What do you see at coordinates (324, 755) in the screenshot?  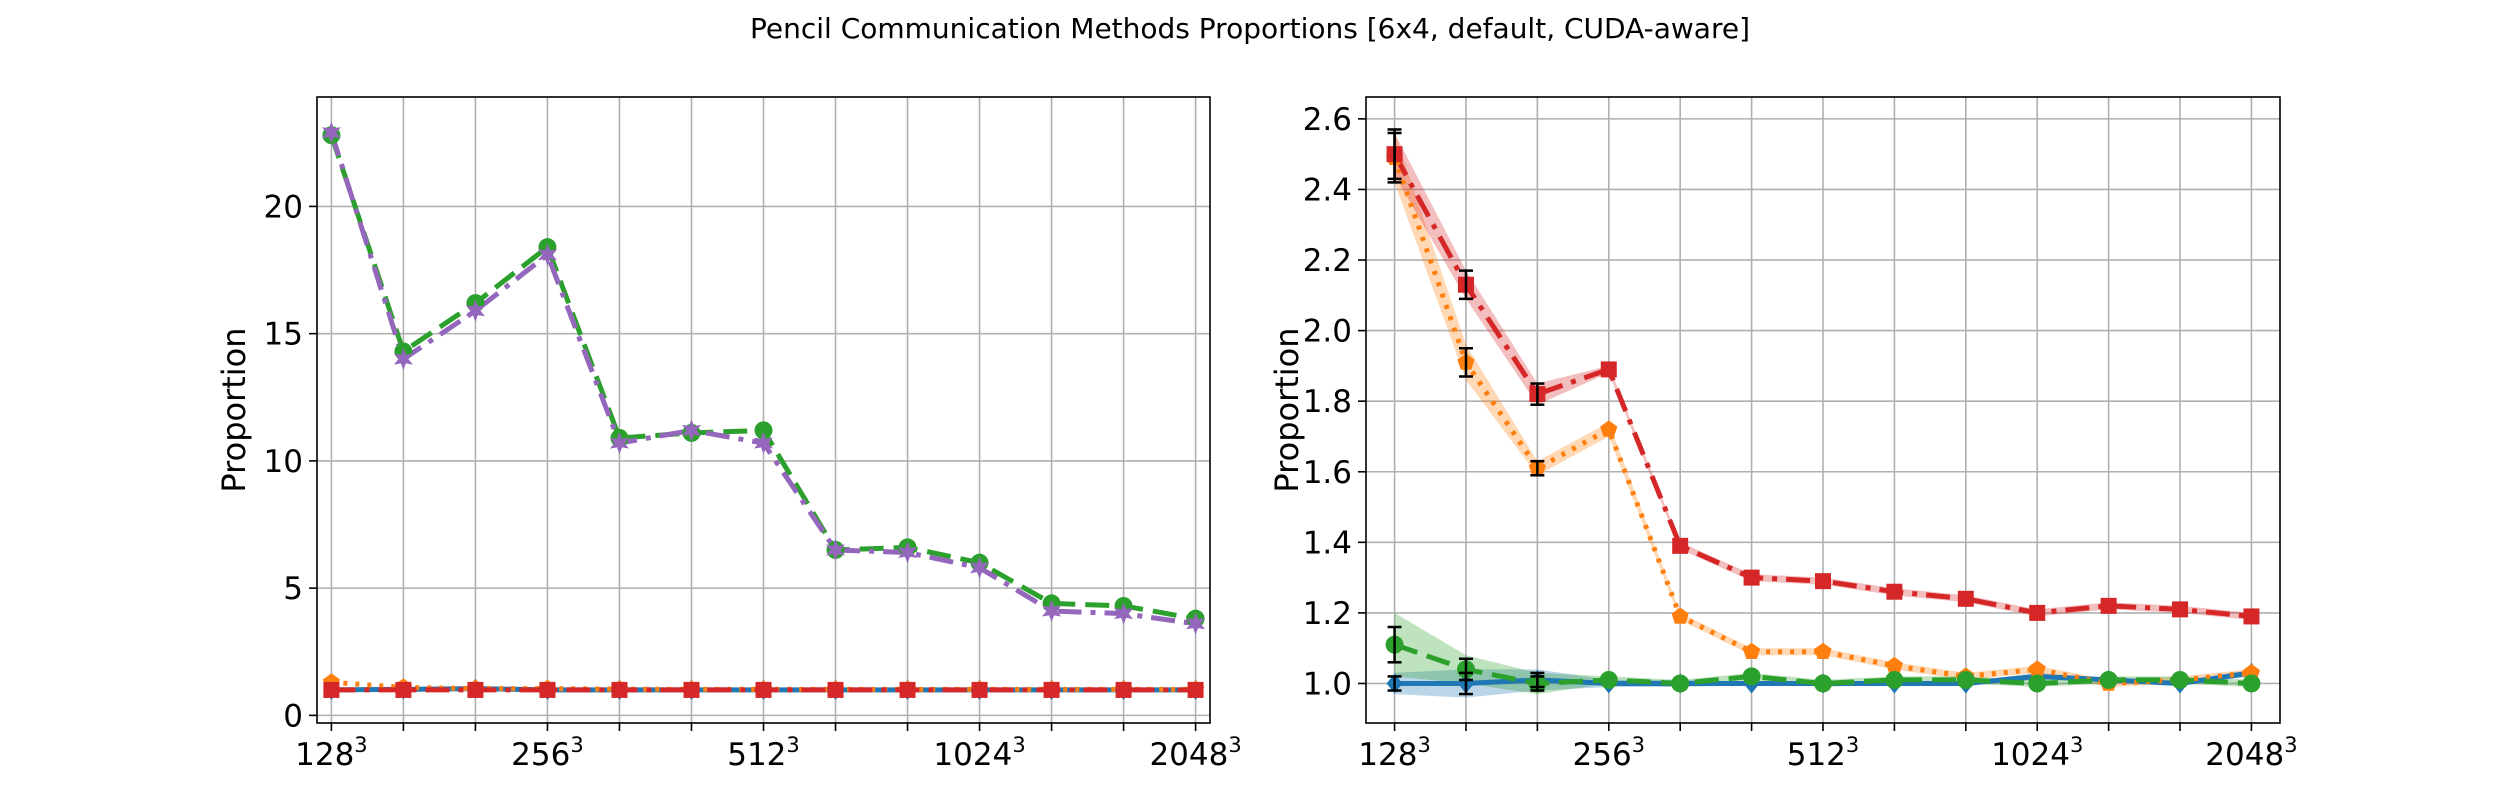 I see `x-tick-base: 128` at bounding box center [324, 755].